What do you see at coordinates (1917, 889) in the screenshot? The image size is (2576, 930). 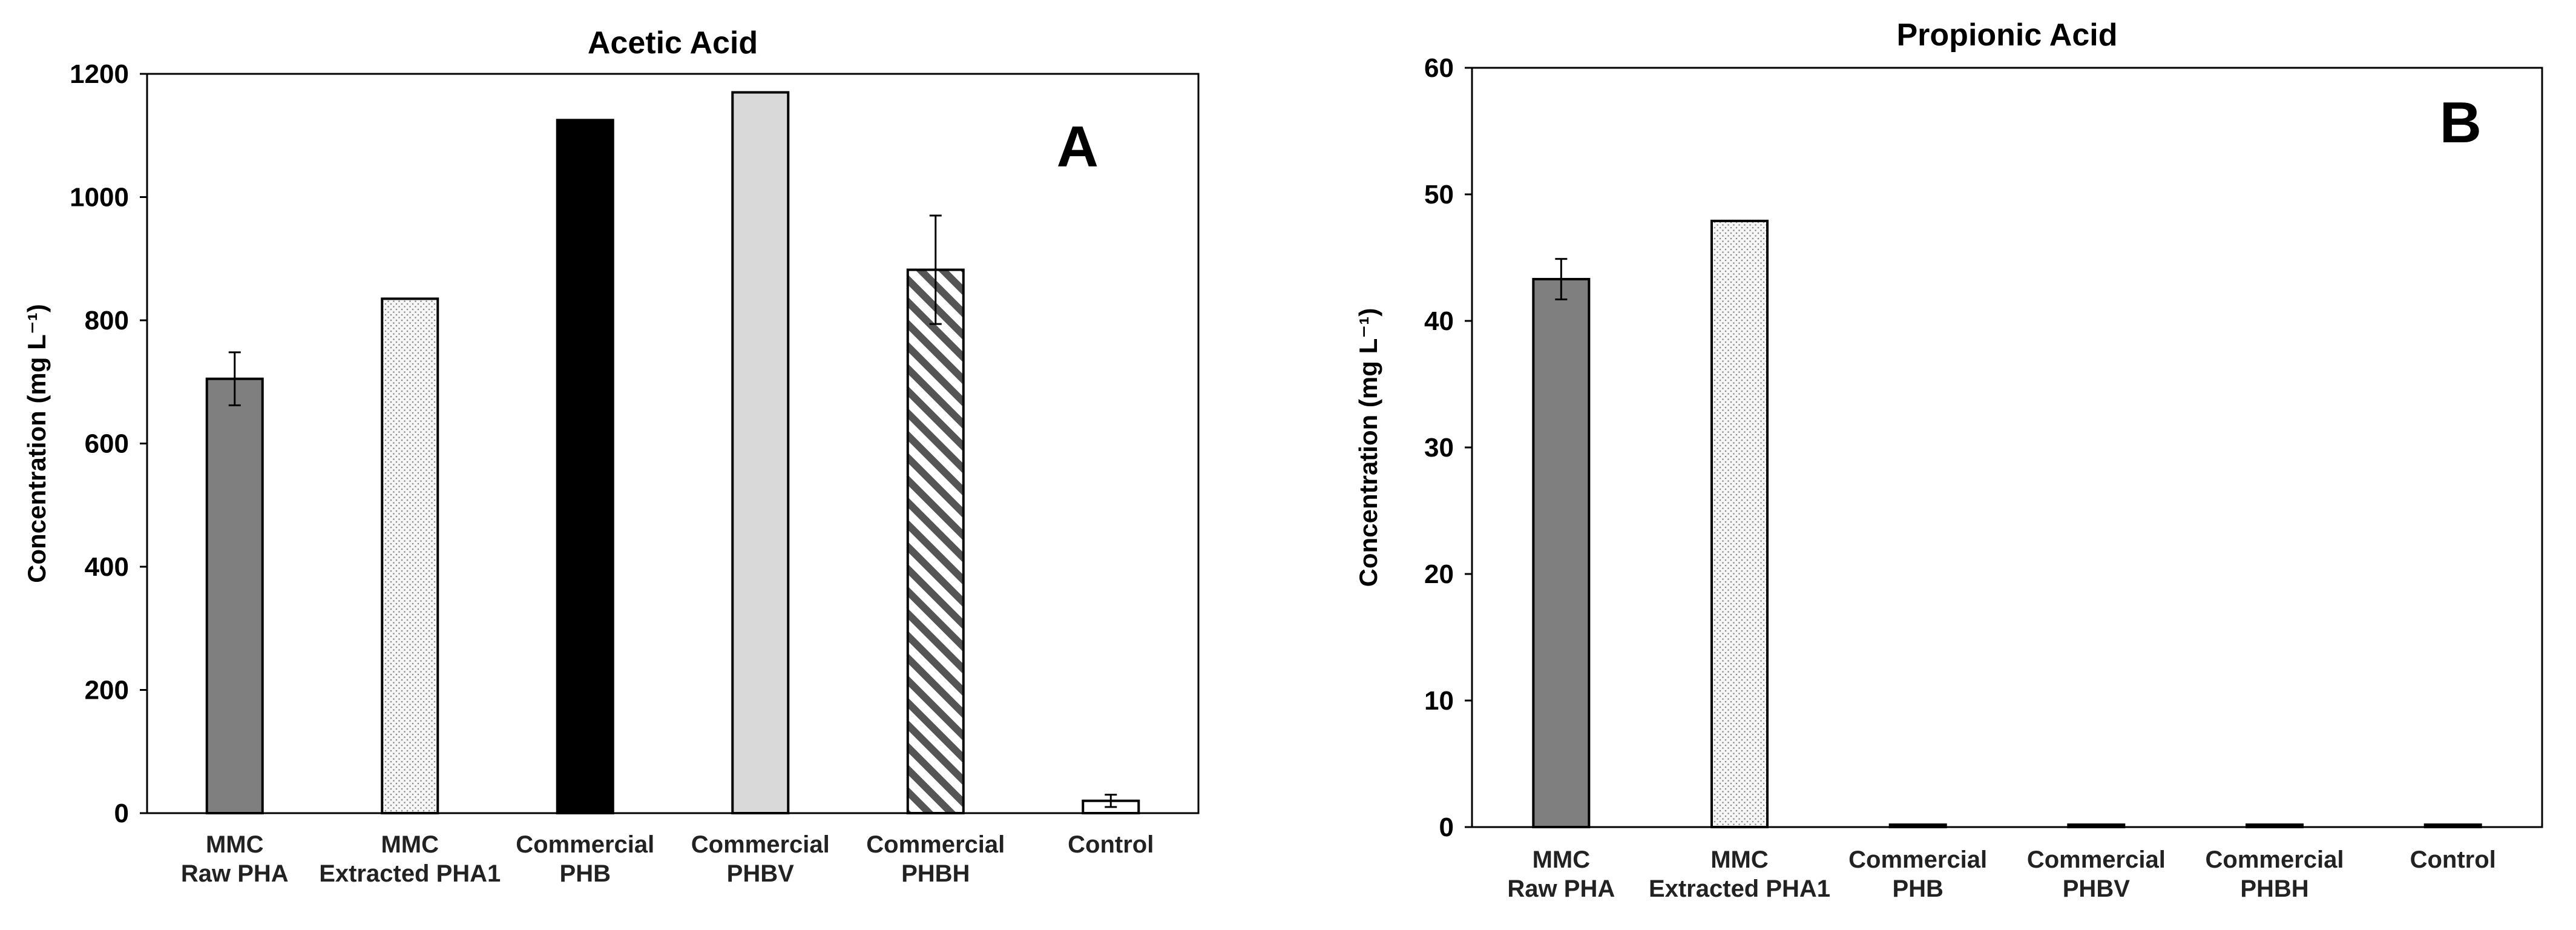 I see `propionic-category-label: PHB` at bounding box center [1917, 889].